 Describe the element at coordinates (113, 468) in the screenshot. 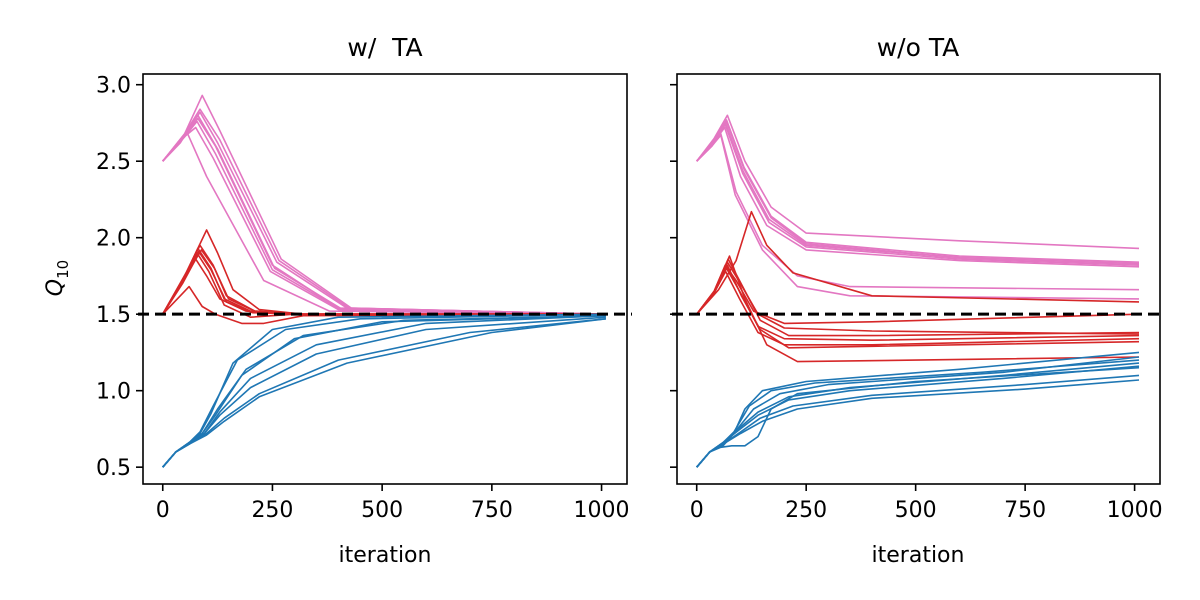

I see `left-y-tick-label-0: 0.5` at that location.